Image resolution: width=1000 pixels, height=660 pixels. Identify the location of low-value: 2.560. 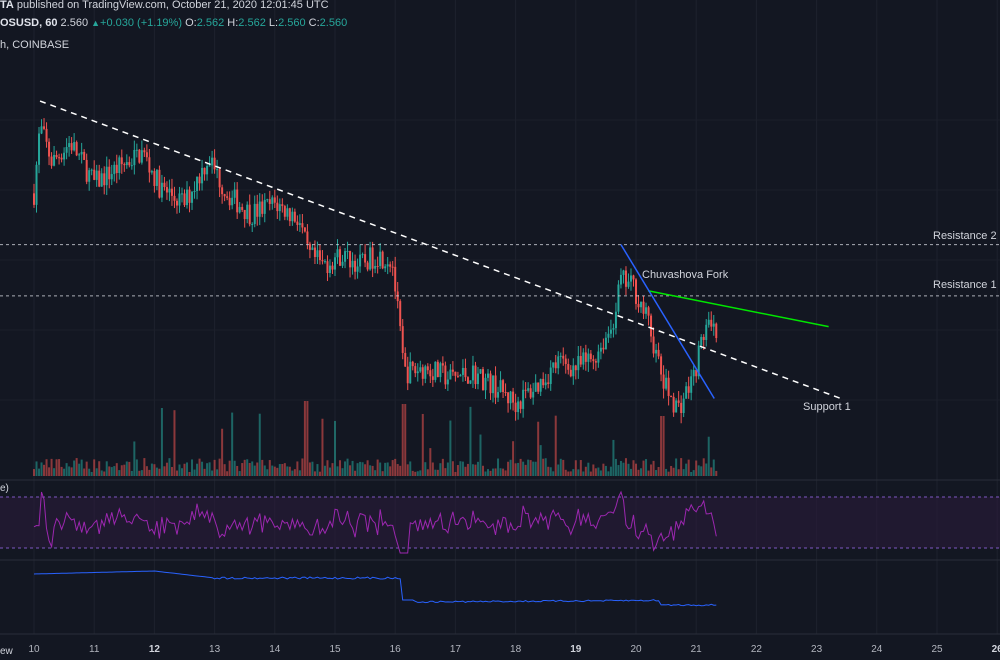
(292, 23).